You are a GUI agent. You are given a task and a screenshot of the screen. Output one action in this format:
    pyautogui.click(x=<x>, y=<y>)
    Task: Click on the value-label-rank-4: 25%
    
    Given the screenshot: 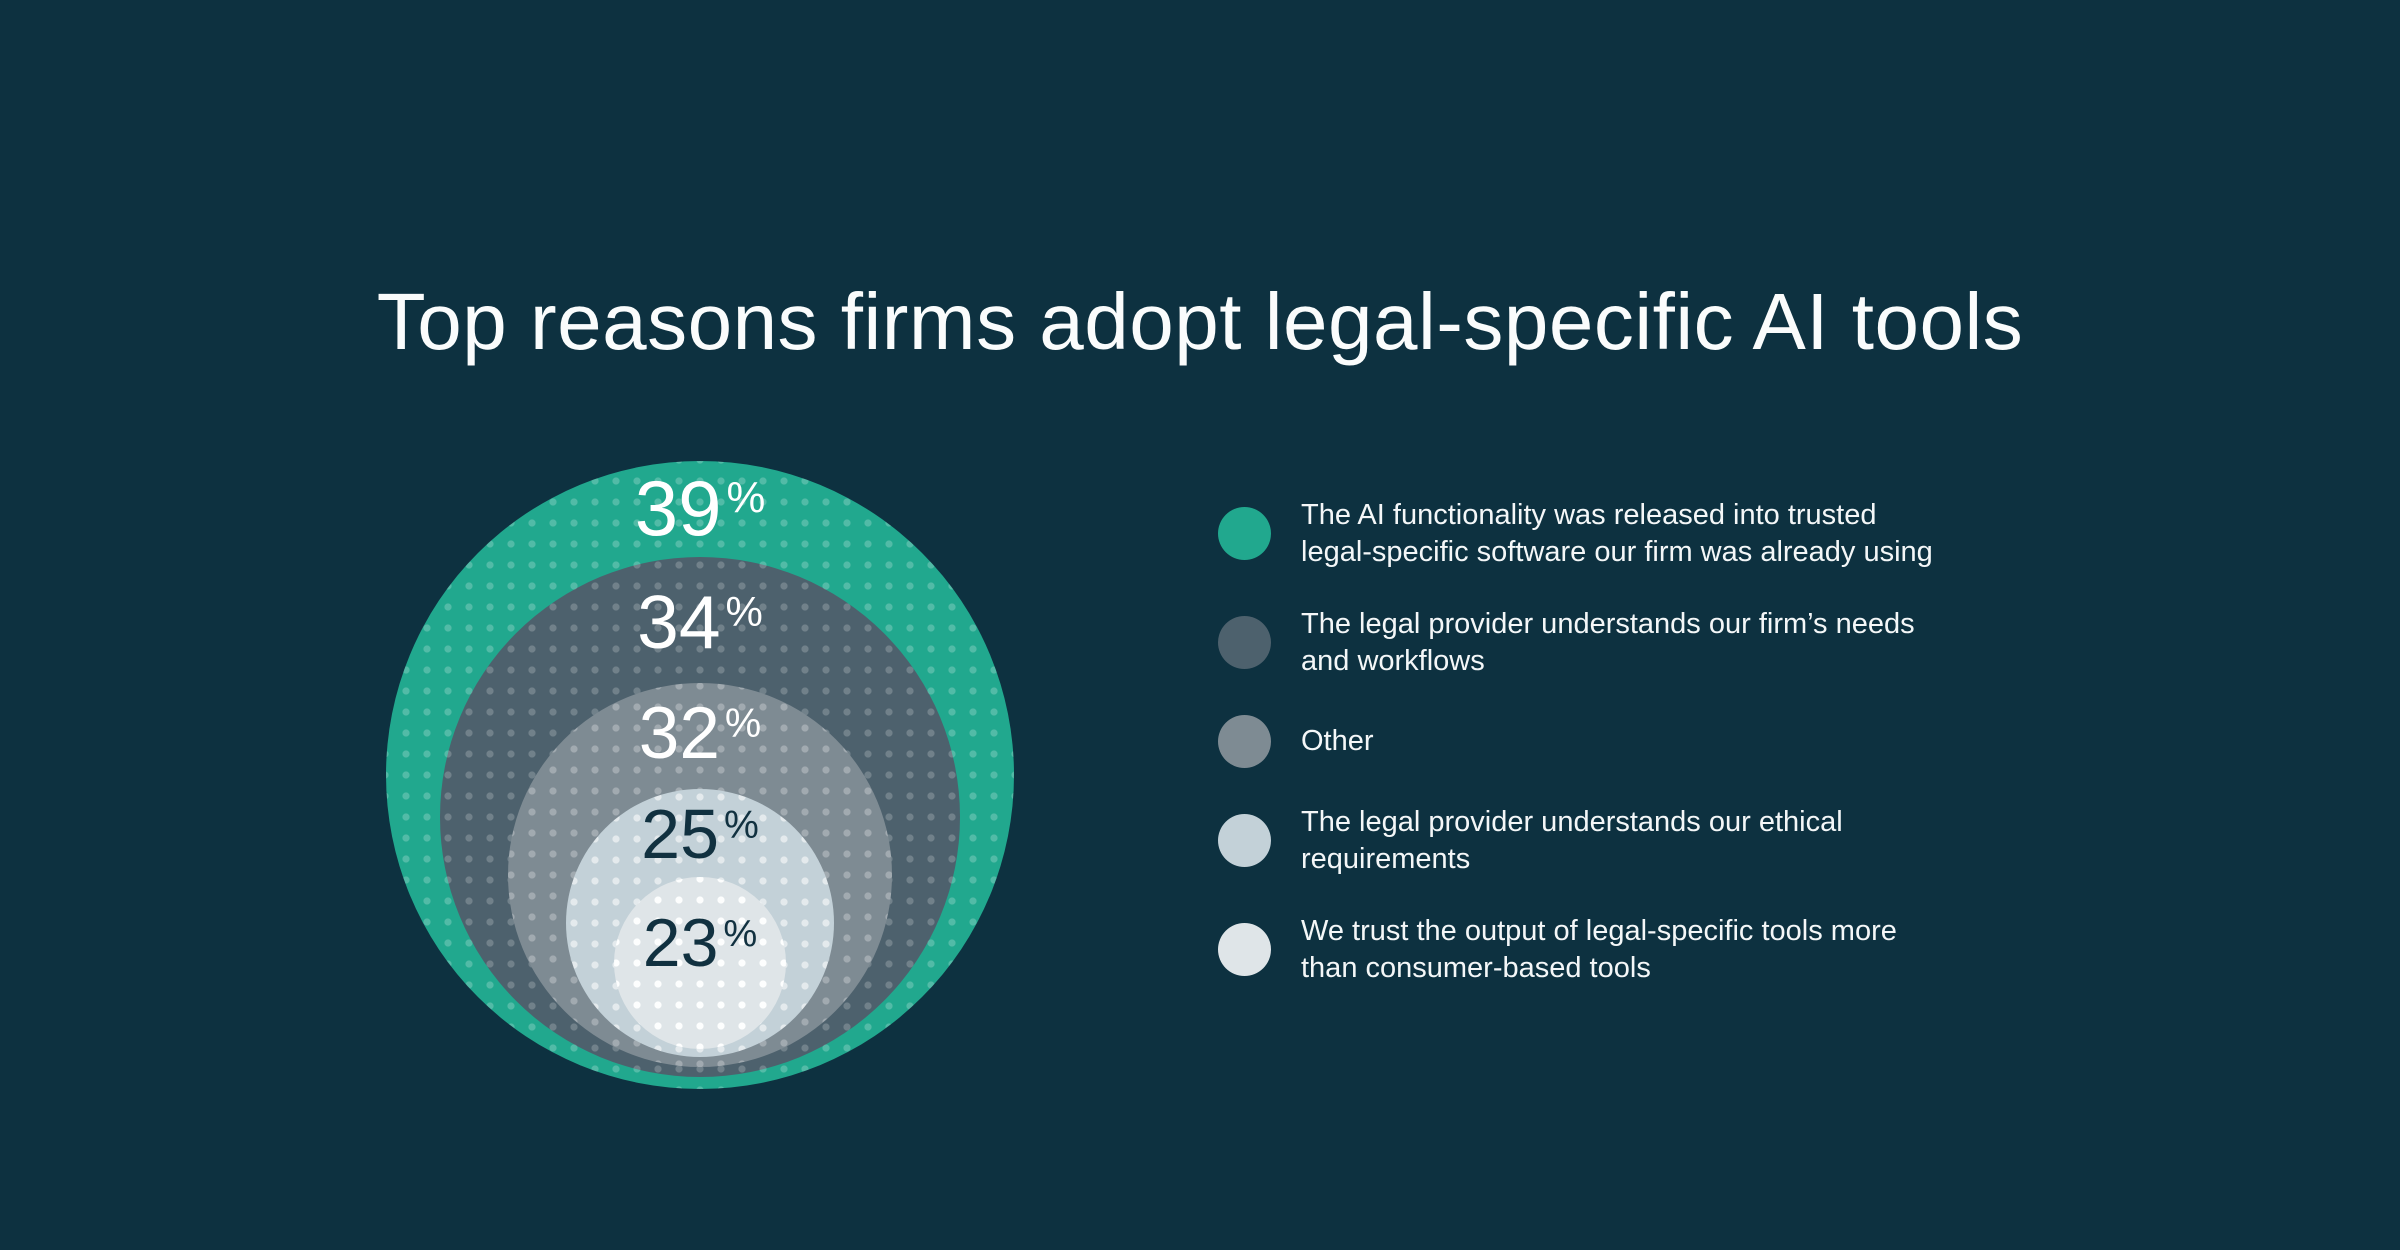 What is the action you would take?
    pyautogui.click(x=700, y=834)
    